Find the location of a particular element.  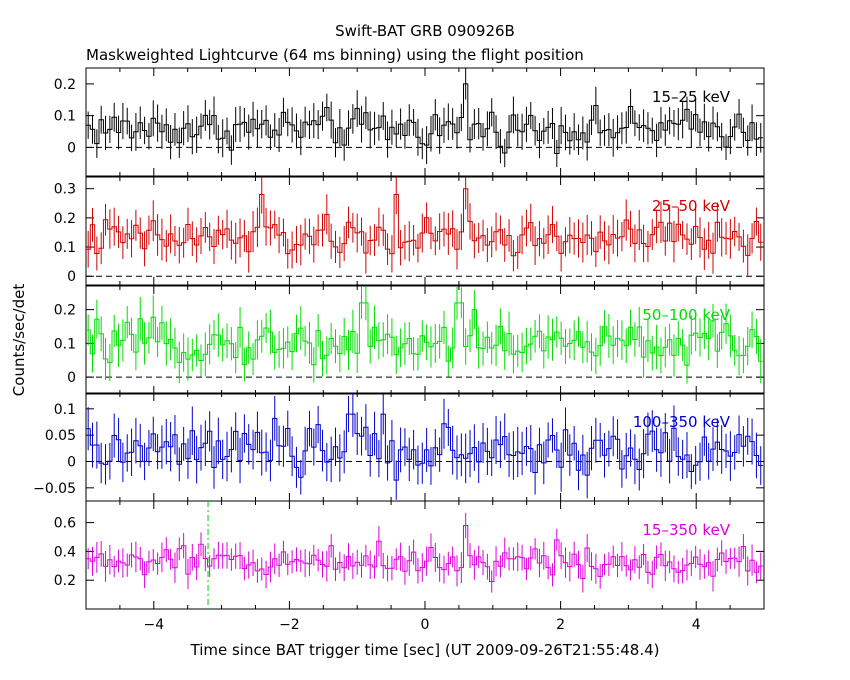

band-label: 15–350 keV is located at coordinates (686, 530).